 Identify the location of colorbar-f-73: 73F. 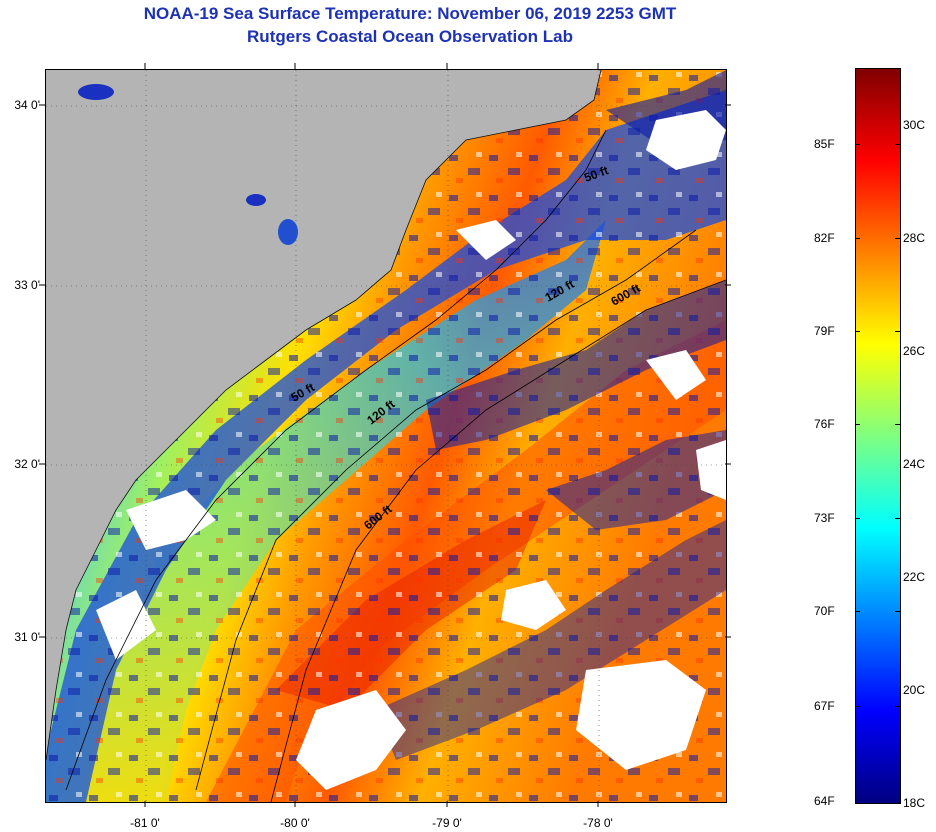
(824, 518).